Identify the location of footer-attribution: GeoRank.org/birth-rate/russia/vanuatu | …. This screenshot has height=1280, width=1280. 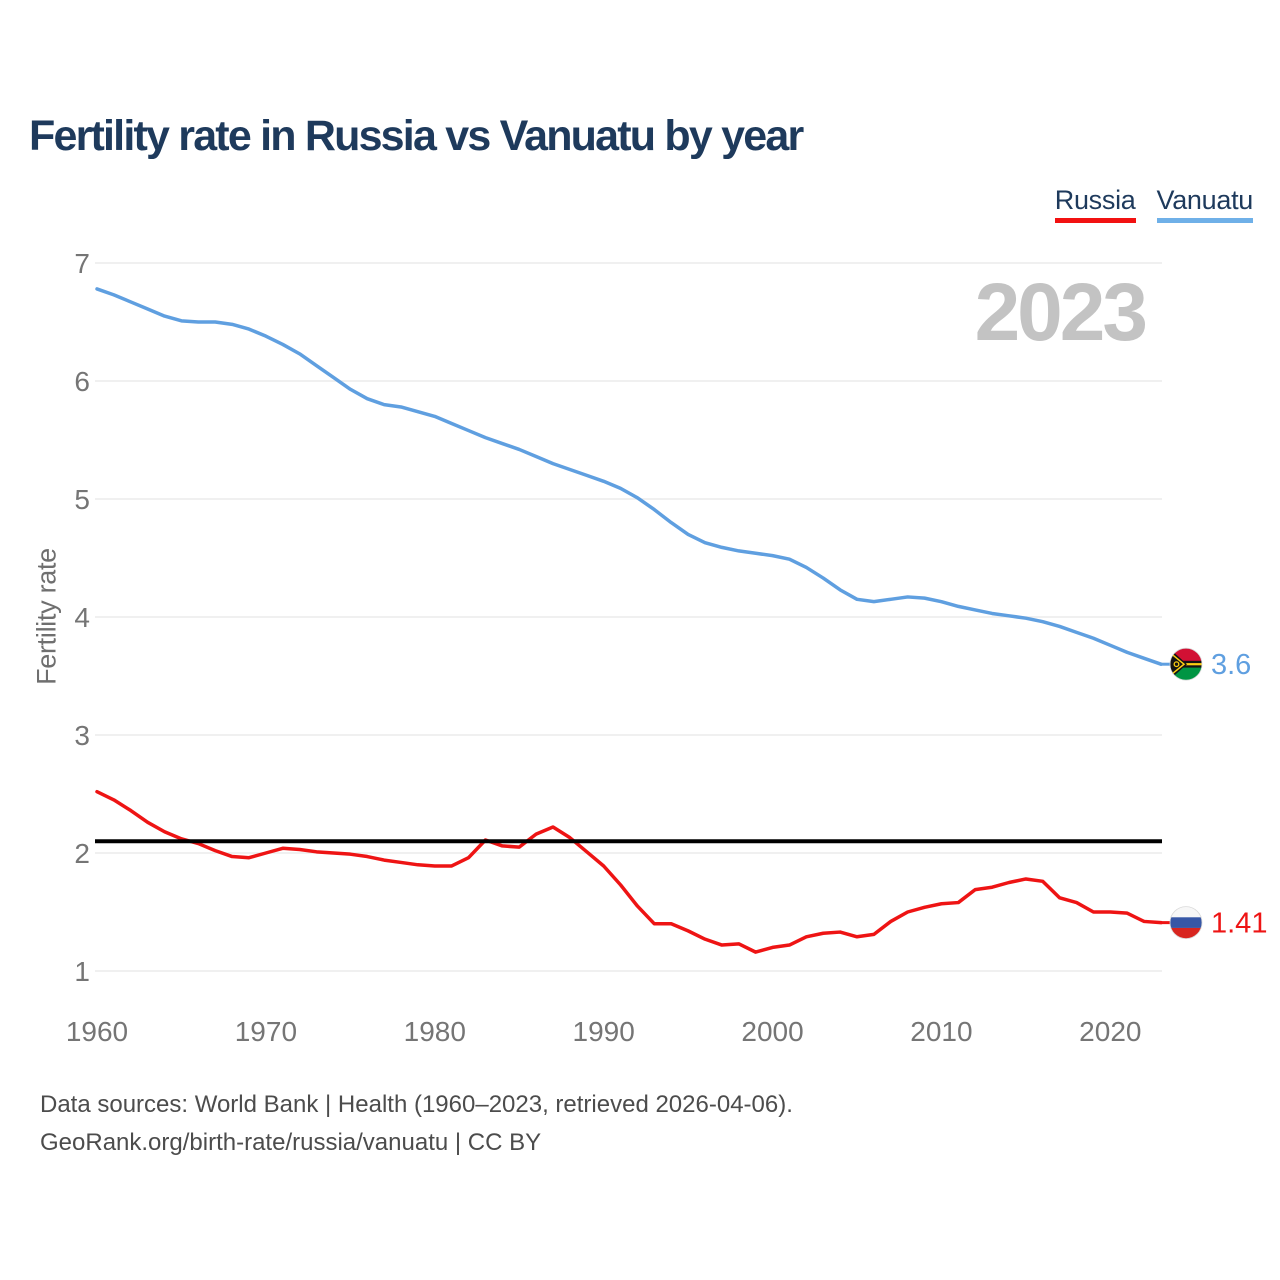
(291, 1142).